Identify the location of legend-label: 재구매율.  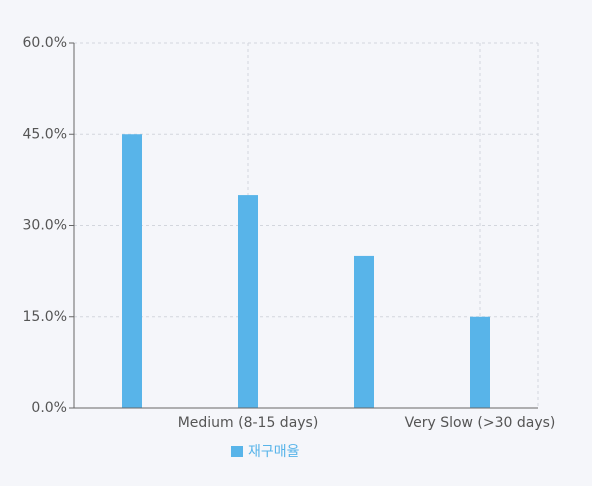
(274, 452).